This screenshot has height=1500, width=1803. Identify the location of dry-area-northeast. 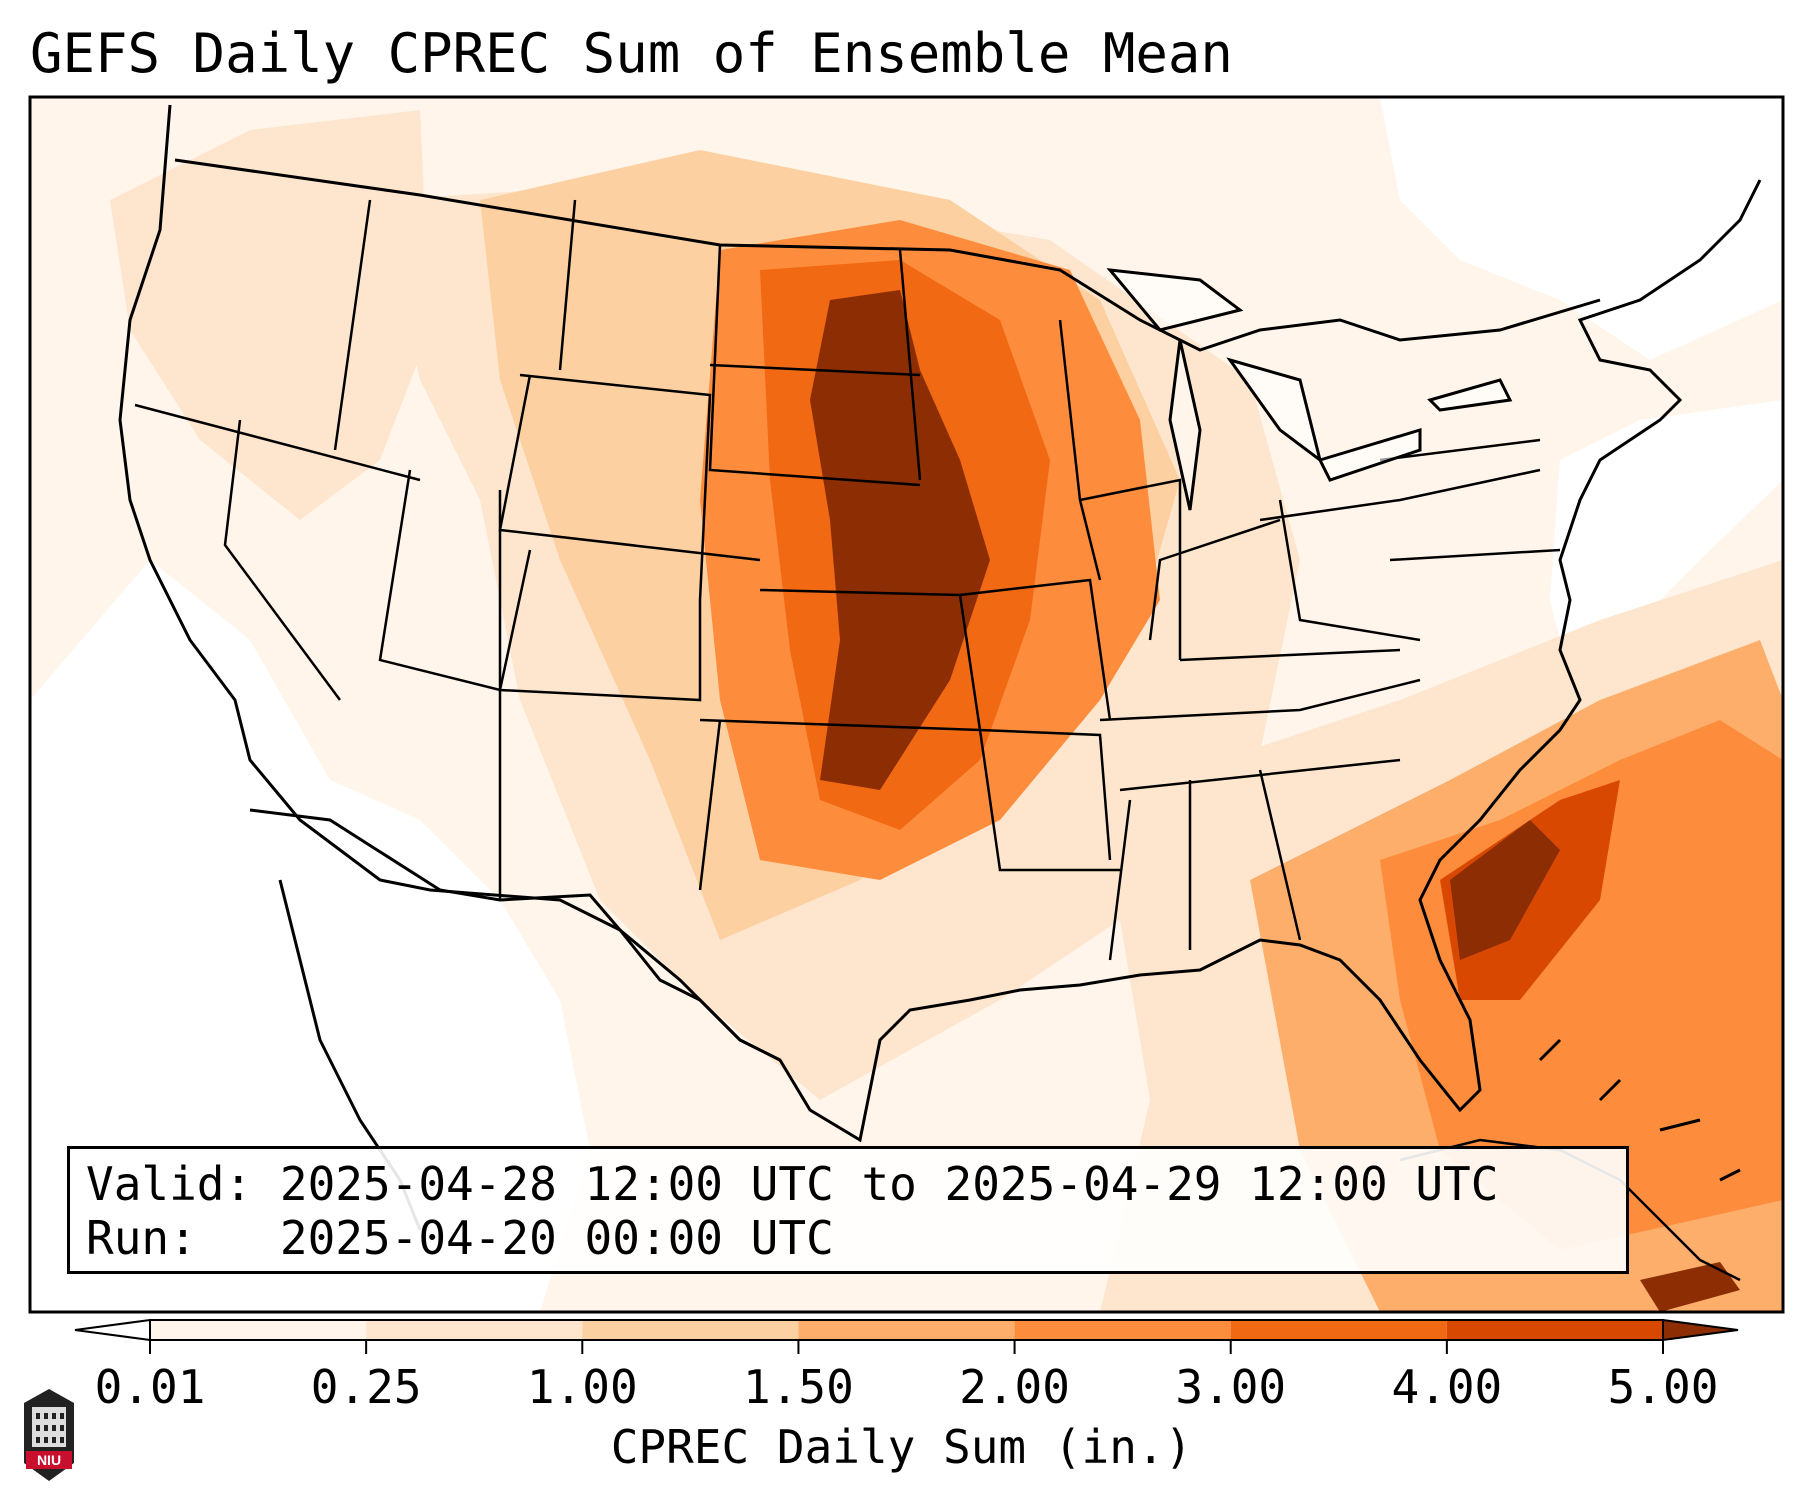
(1581, 228).